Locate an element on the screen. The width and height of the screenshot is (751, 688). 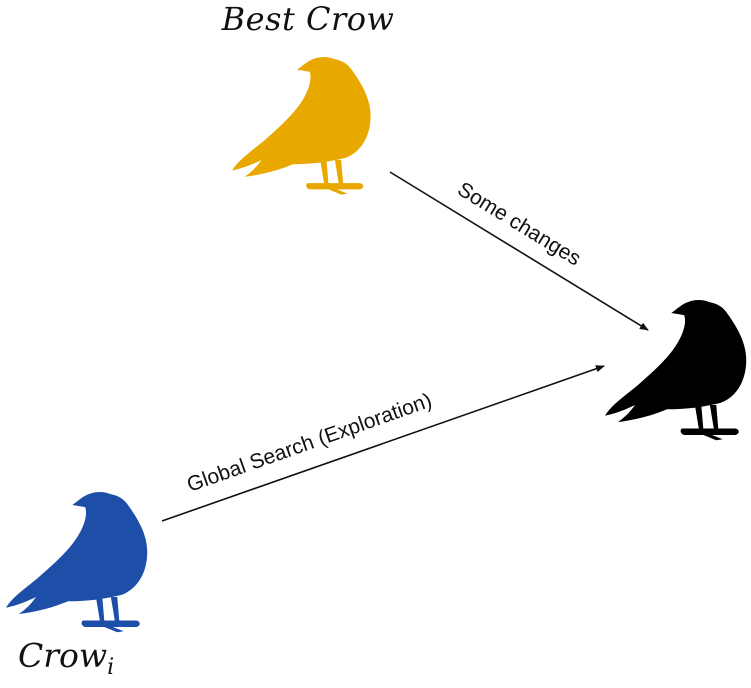
label-global-search: Global Search (Exploration) is located at coordinates (309, 443).